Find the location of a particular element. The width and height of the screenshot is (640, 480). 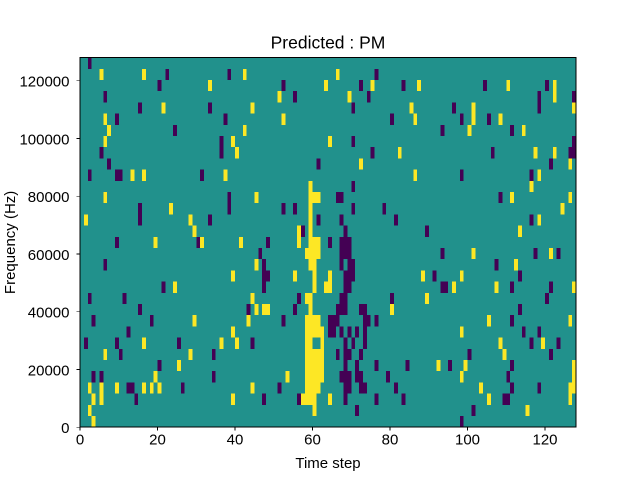

svg-text: 40 is located at coordinates (235, 440).